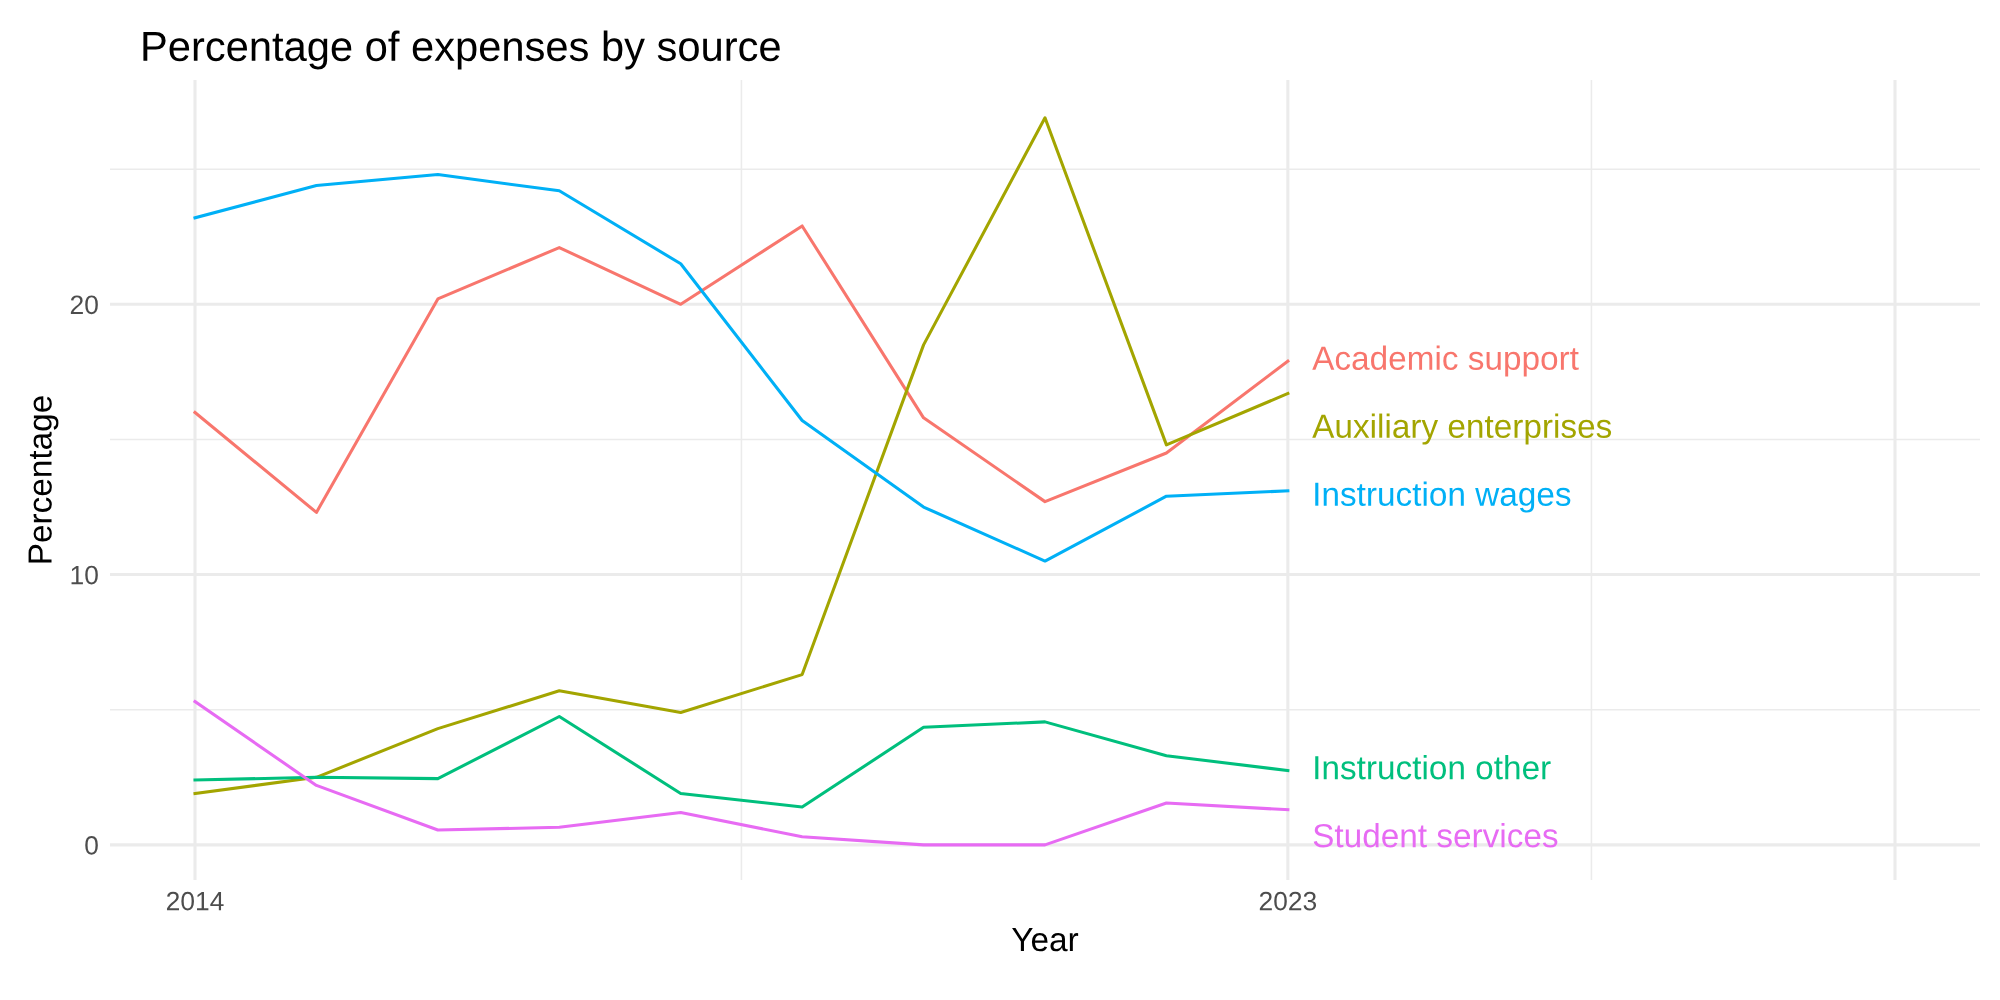  What do you see at coordinates (1443, 497) in the screenshot?
I see `series-label: Instruction wages` at bounding box center [1443, 497].